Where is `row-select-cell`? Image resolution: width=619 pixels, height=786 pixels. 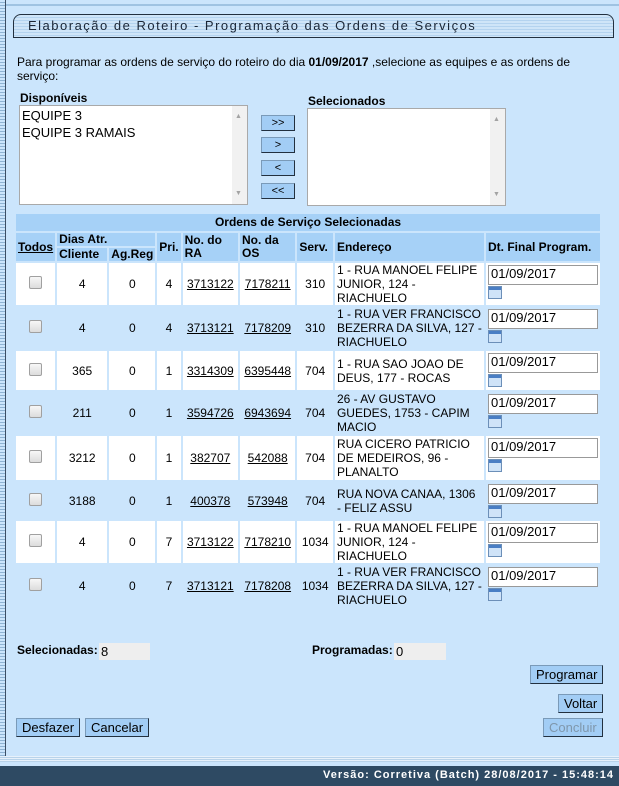
row-select-cell is located at coordinates (36, 370).